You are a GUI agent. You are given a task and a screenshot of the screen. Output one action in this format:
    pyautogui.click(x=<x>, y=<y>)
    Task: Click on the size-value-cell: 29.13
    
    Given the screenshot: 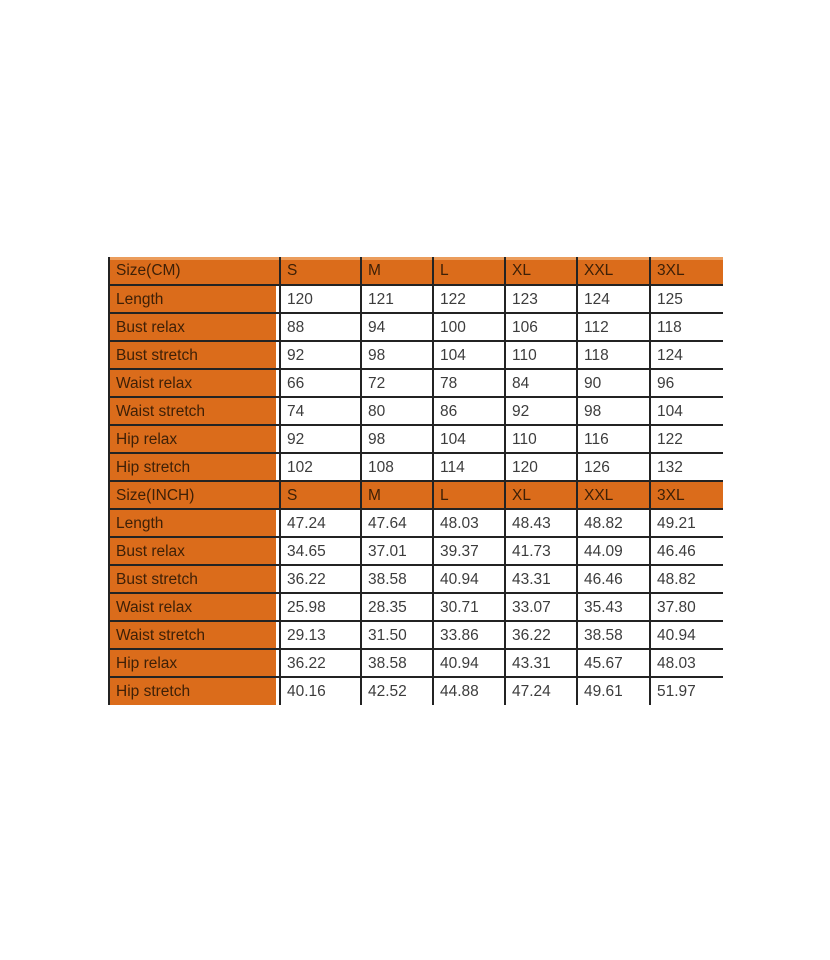 What is the action you would take?
    pyautogui.click(x=320, y=635)
    